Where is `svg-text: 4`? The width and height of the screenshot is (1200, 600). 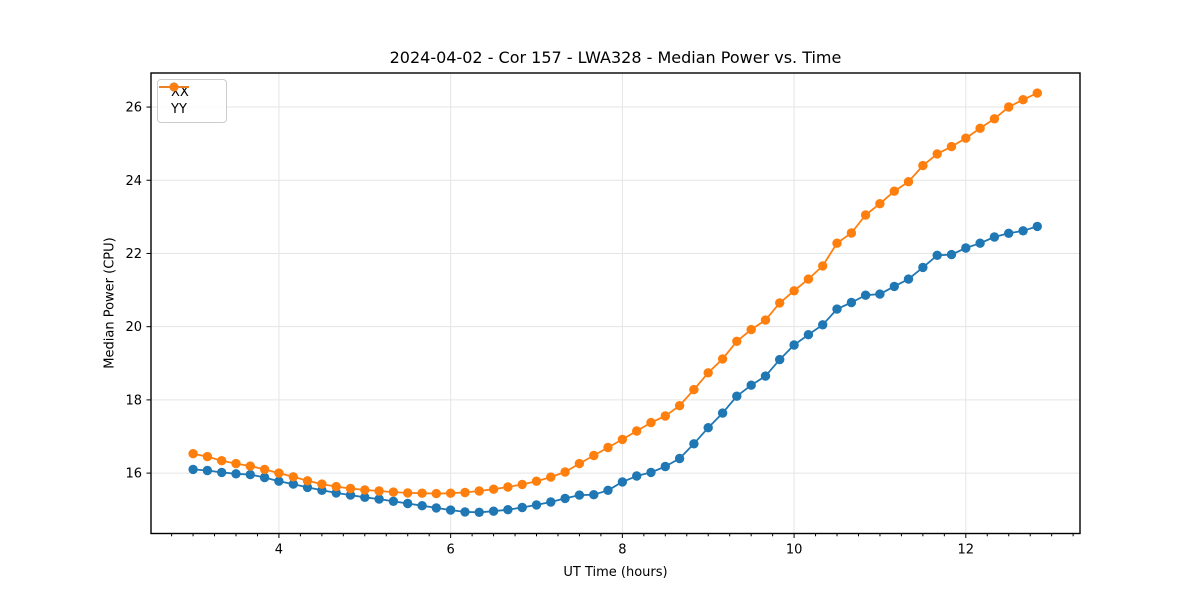
svg-text: 4 is located at coordinates (279, 550).